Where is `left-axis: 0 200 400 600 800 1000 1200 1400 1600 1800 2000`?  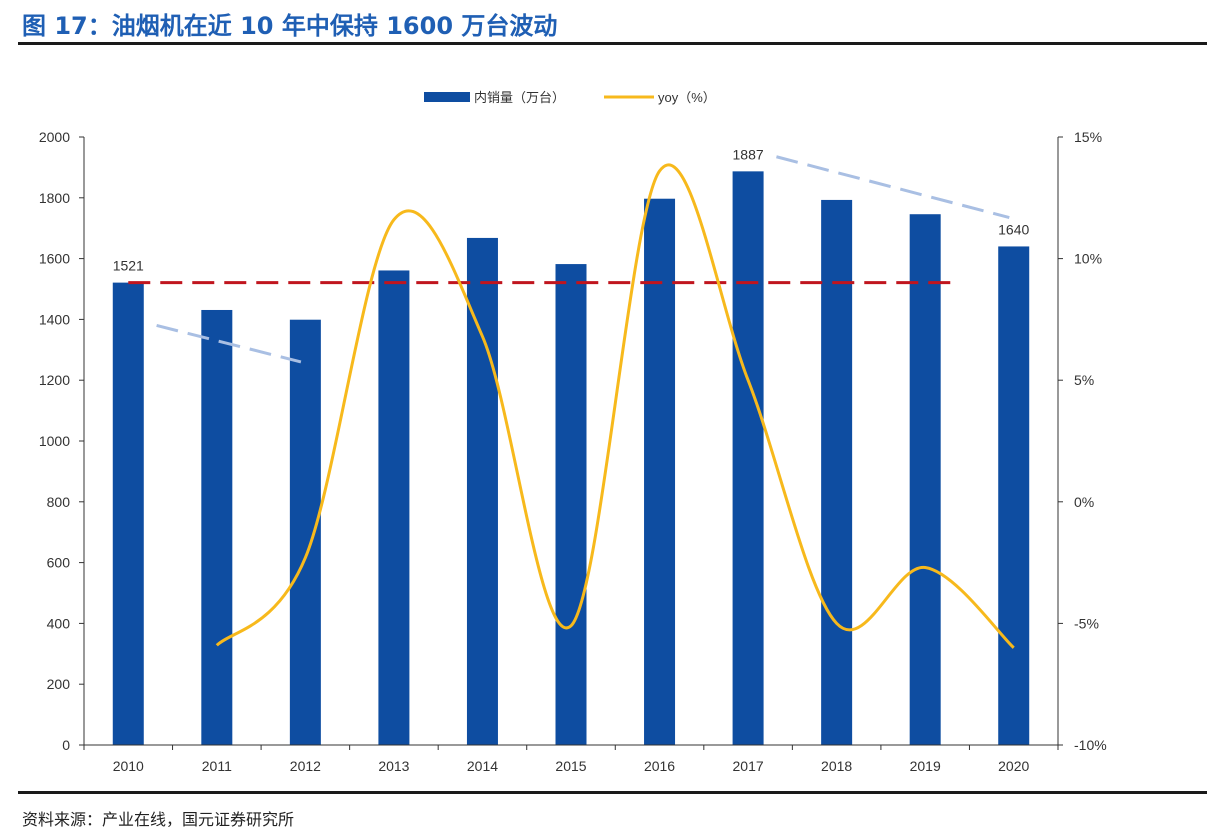
left-axis: 0 200 400 600 800 1000 1200 1400 1600 1800 2000 is located at coordinates (62, 441).